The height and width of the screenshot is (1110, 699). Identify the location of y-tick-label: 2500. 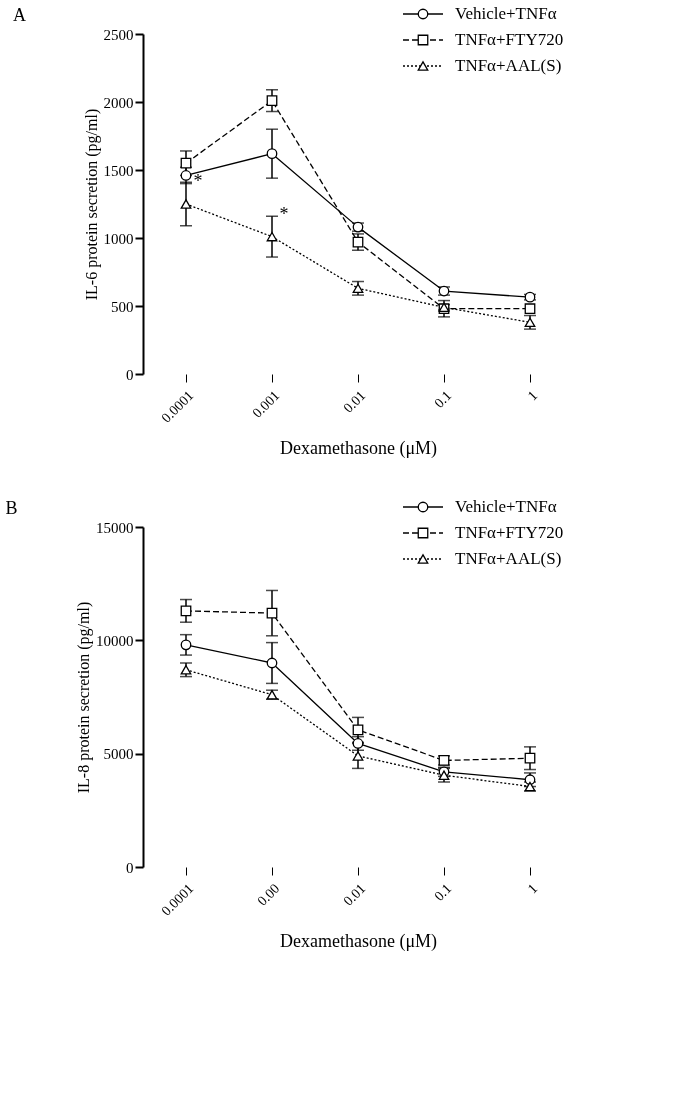
(118, 34).